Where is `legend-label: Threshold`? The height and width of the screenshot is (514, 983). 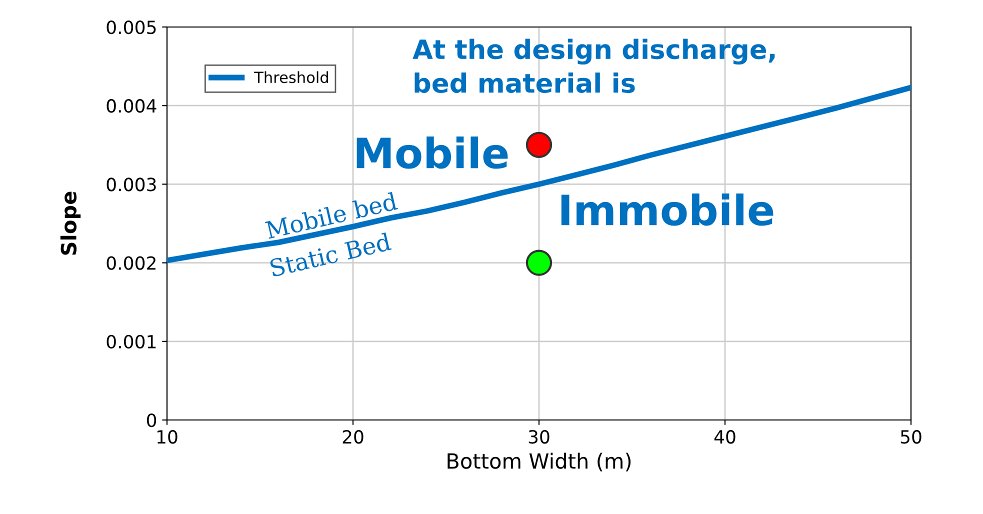 legend-label: Threshold is located at coordinates (291, 77).